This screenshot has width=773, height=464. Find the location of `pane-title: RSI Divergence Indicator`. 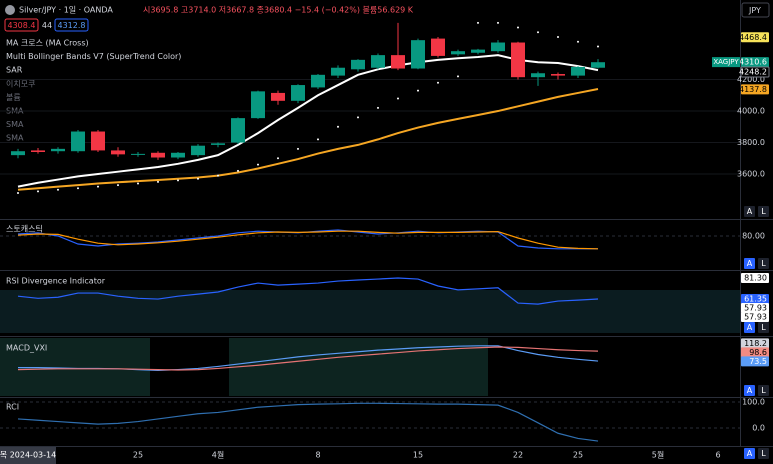

pane-title: RSI Divergence Indicator is located at coordinates (56, 281).